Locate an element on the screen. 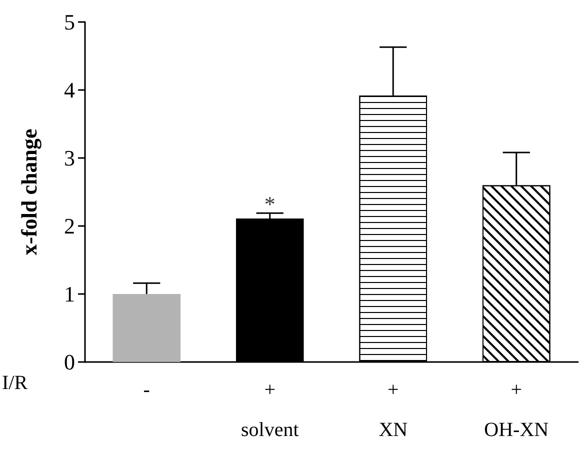 The height and width of the screenshot is (450, 582). y-tick-label: 3 is located at coordinates (69, 158).